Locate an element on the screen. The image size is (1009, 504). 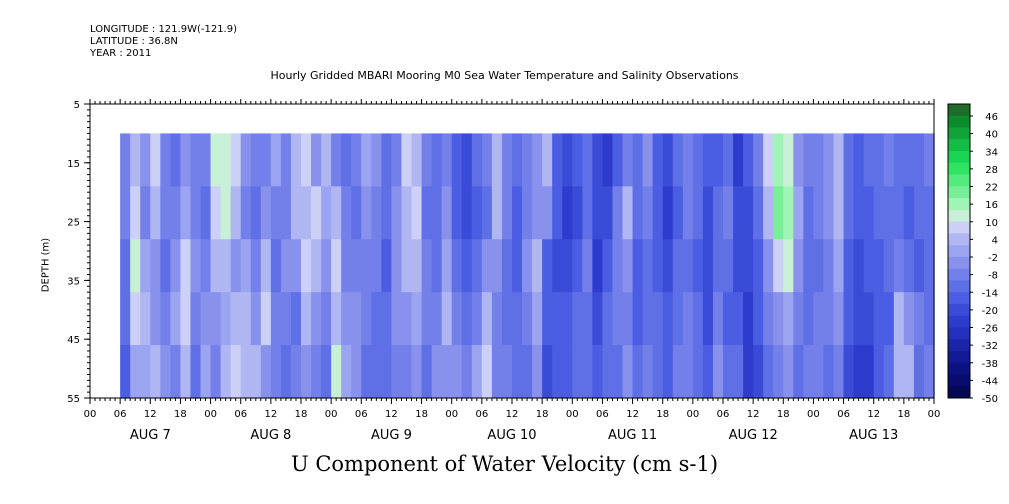
x-hour-label: 00 is located at coordinates (572, 414).